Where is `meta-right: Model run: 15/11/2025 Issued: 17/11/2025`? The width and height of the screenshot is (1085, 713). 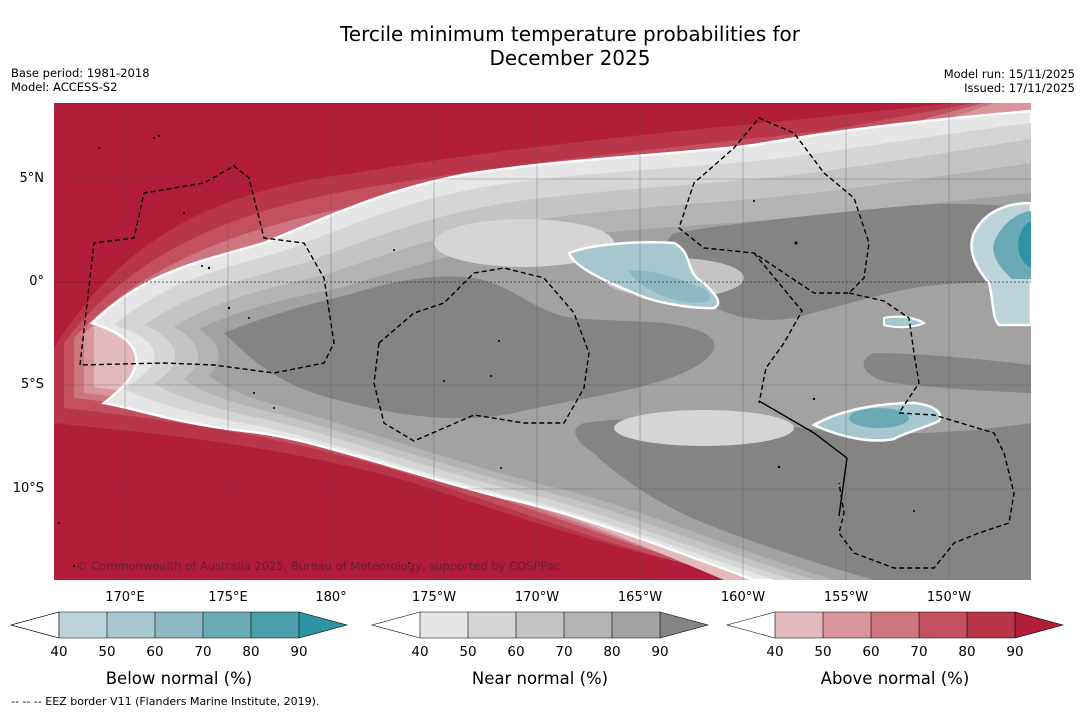 meta-right: Model run: 15/11/2025 Issued: 17/11/2025 is located at coordinates (1009, 81).